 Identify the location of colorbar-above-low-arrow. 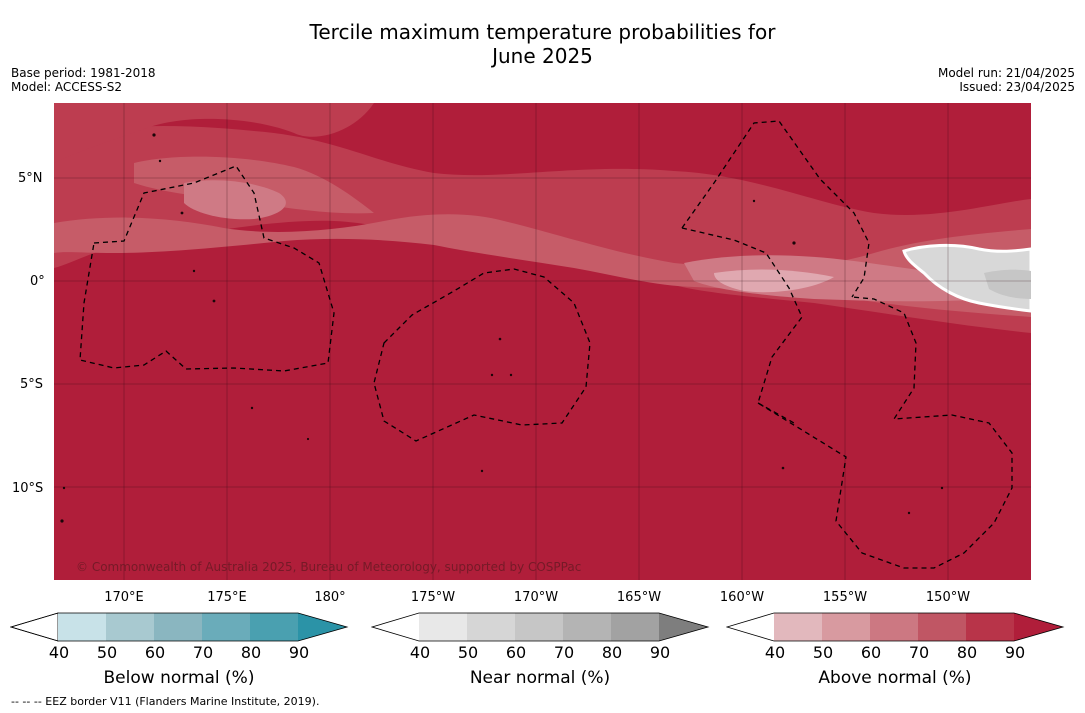
(750, 627).